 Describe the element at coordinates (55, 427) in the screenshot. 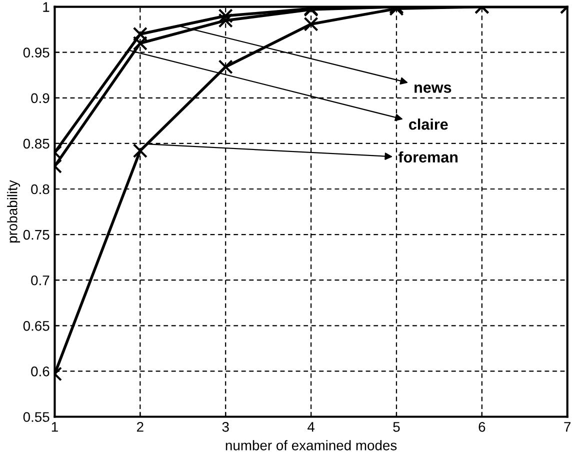

I see `x-tick-label: 1` at that location.